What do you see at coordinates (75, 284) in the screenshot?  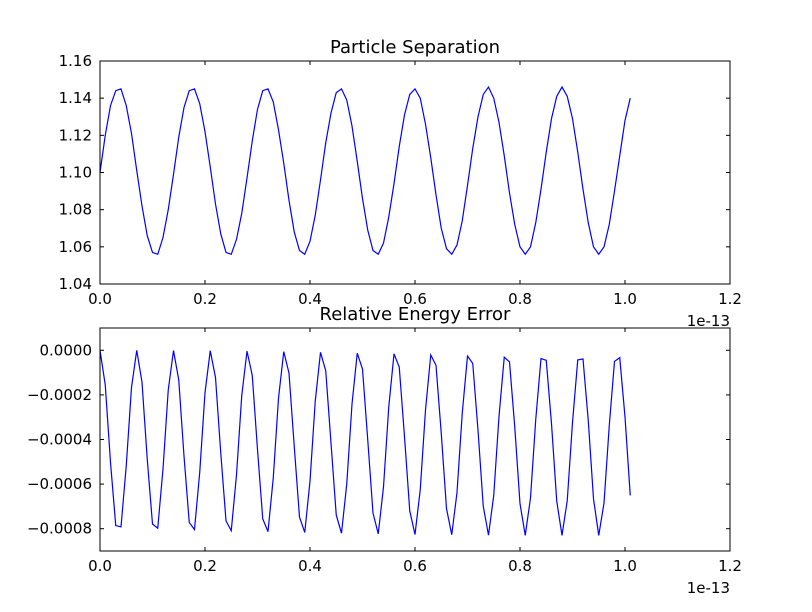 I see `y-tick-label: 1.04` at bounding box center [75, 284].